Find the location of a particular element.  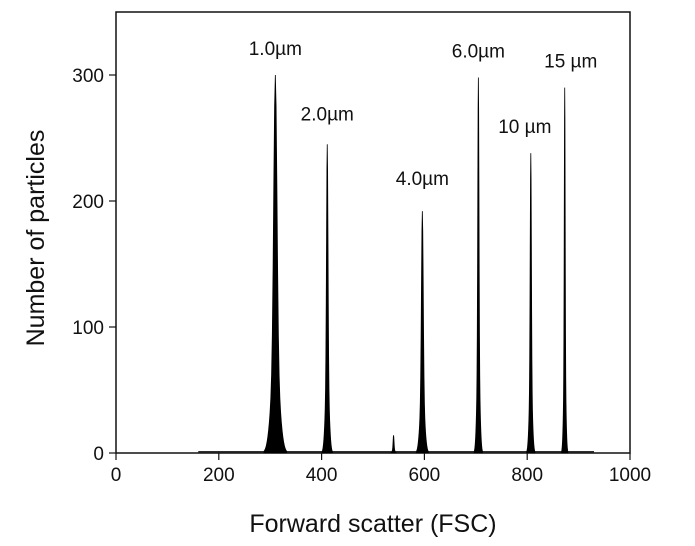

peak-label-2: 4.0µm is located at coordinates (422, 179).